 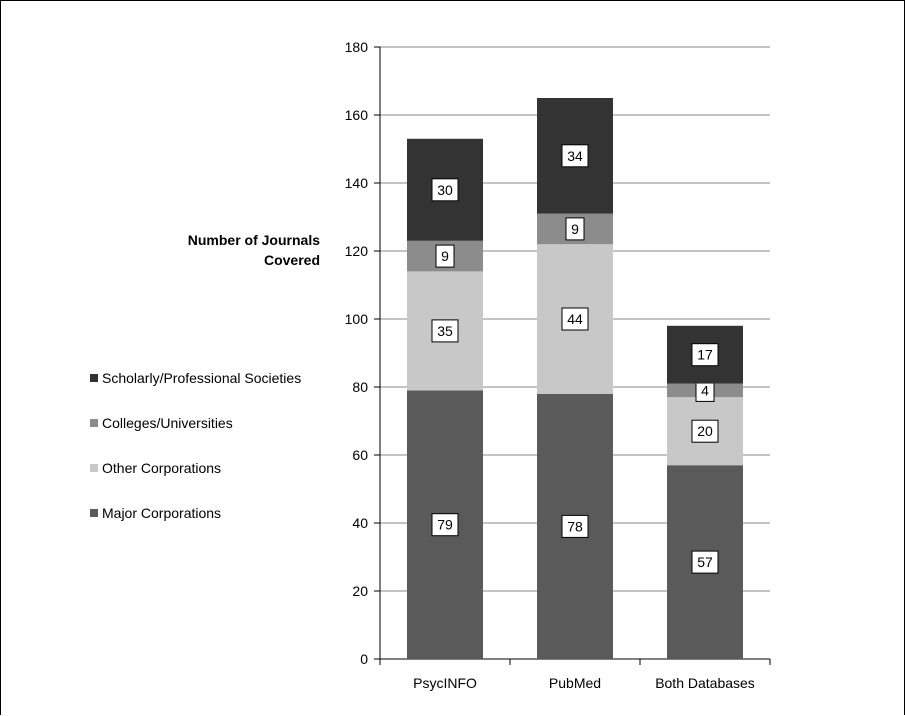 I want to click on y-tick-label: 180, so click(x=357, y=47).